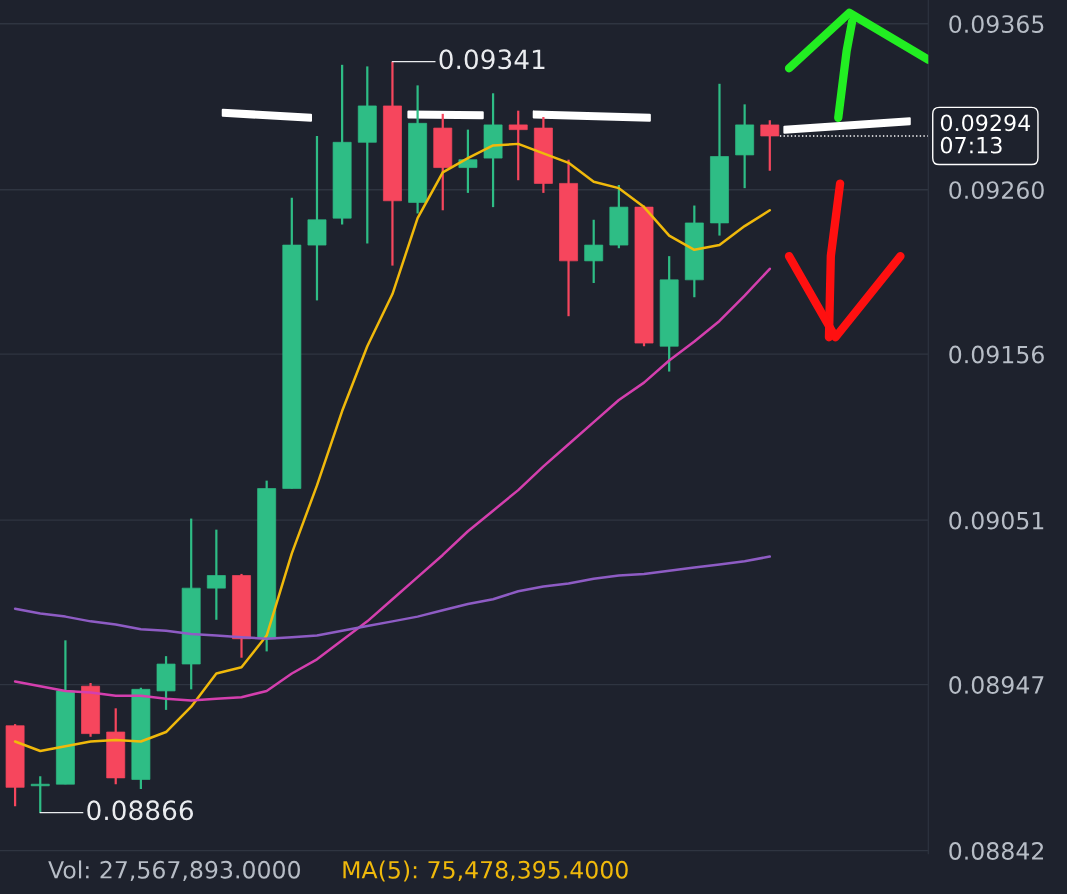  I want to click on annotation: 0.08866, so click(140, 810).